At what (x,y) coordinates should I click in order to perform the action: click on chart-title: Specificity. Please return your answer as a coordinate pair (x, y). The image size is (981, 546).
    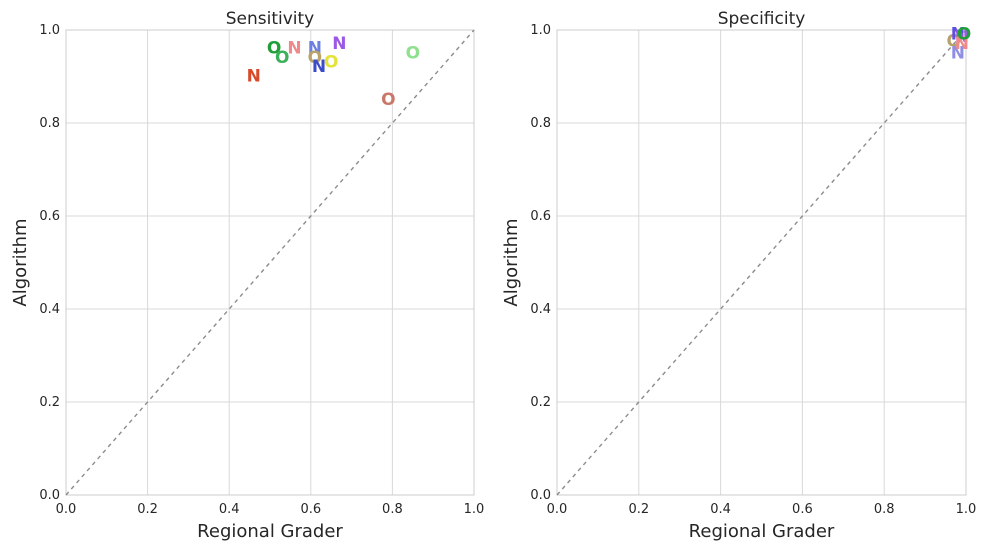
    Looking at the image, I should click on (762, 19).